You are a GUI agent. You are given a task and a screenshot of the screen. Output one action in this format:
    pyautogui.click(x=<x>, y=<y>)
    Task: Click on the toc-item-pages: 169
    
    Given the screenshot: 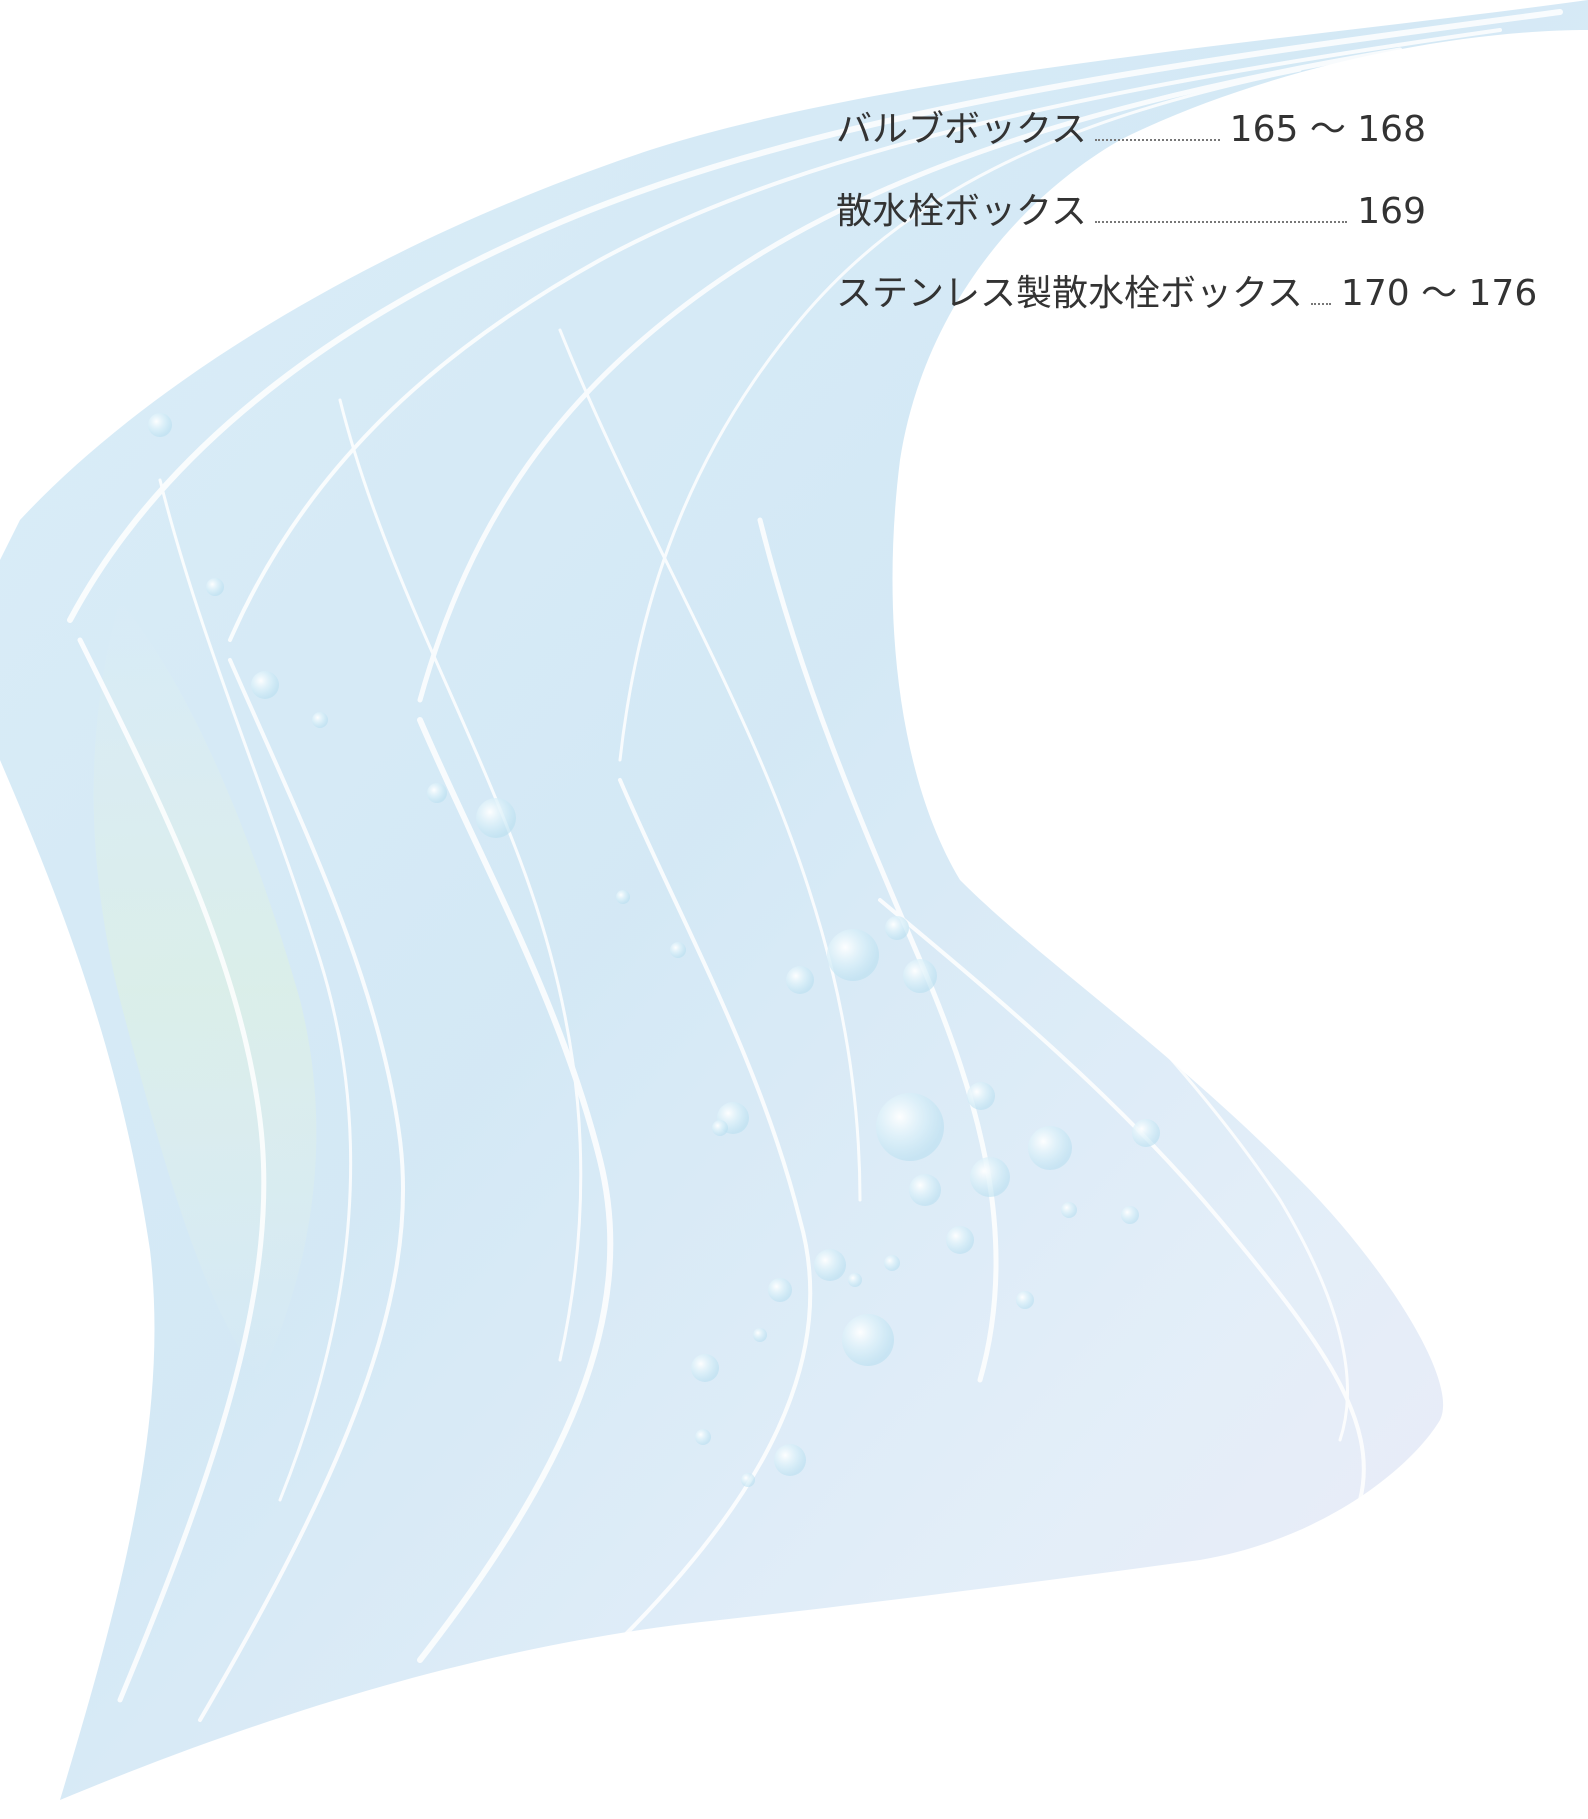 What is the action you would take?
    pyautogui.click(x=1391, y=211)
    